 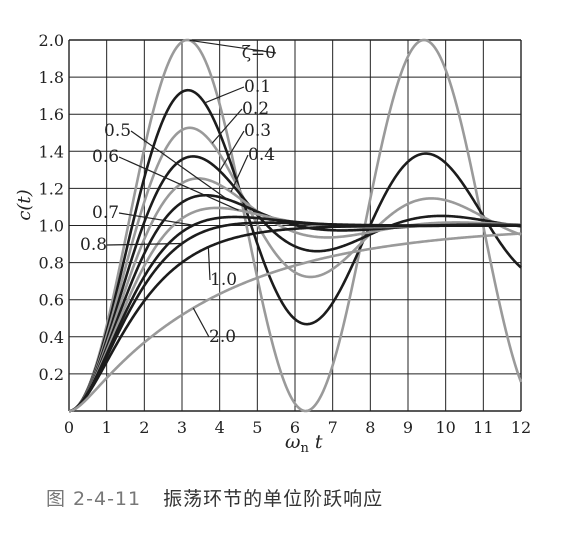 I want to click on x-axis-label: ωn t, so click(x=304, y=443).